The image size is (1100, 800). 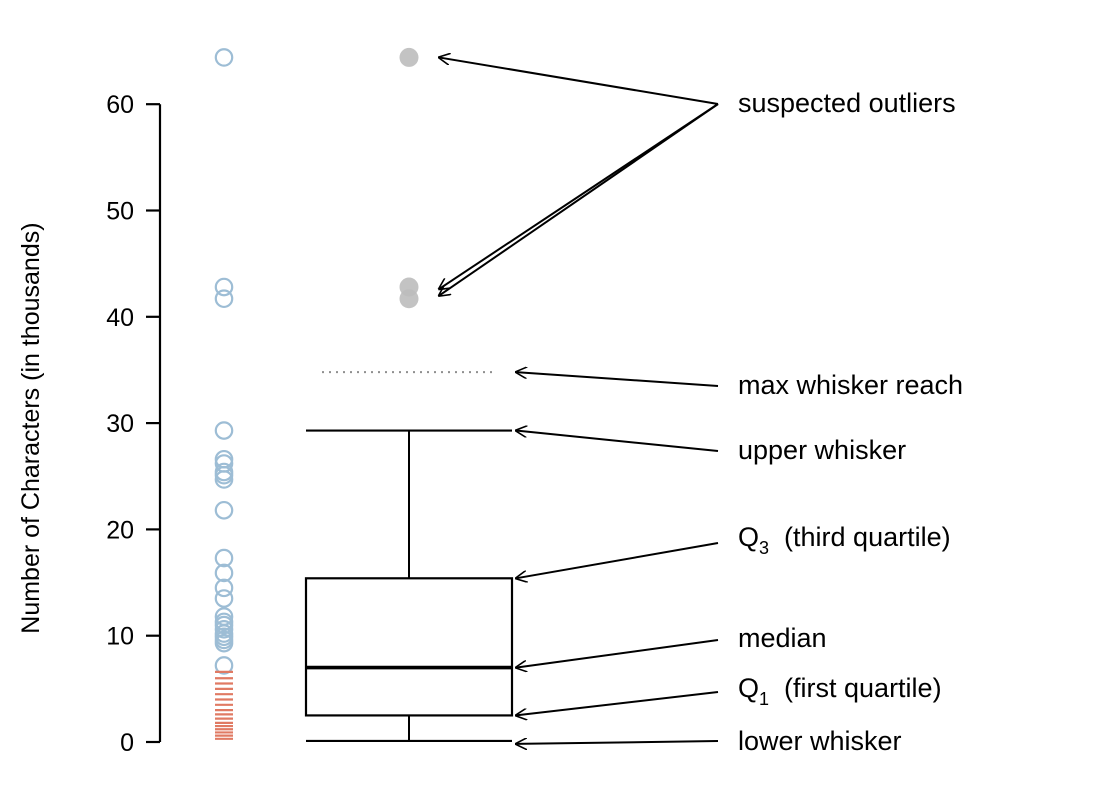 I want to click on iqr-box, so click(x=409, y=647).